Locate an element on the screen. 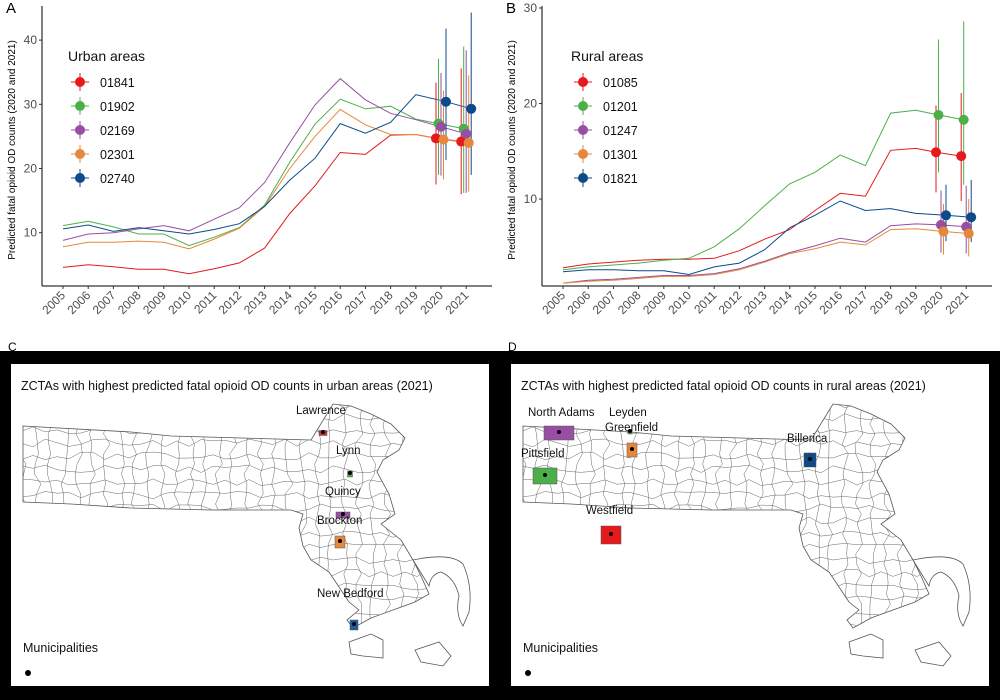 The image size is (1000, 700). y-tick-label: 40 is located at coordinates (31, 40).